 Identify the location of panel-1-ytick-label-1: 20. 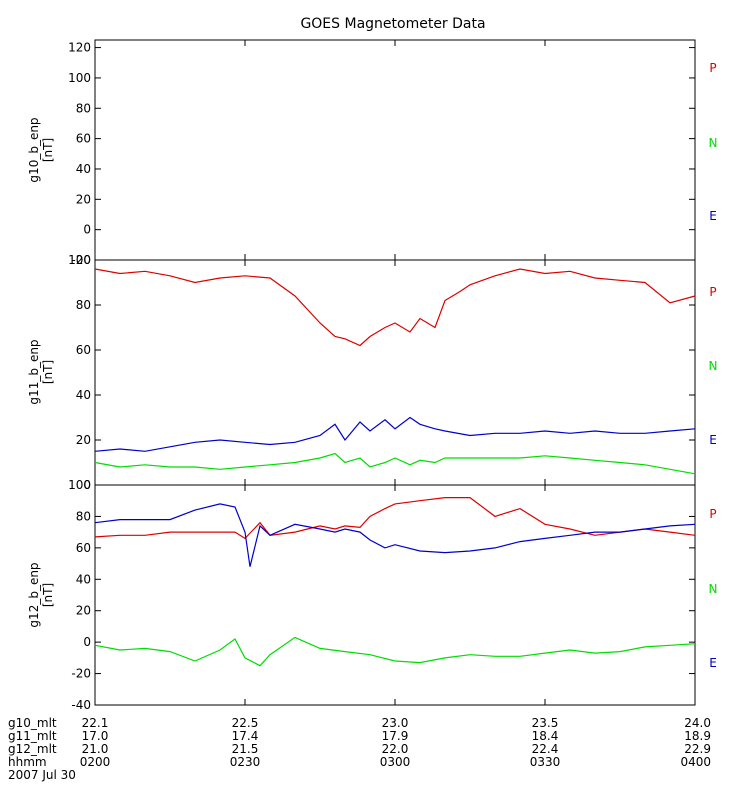
(83, 440).